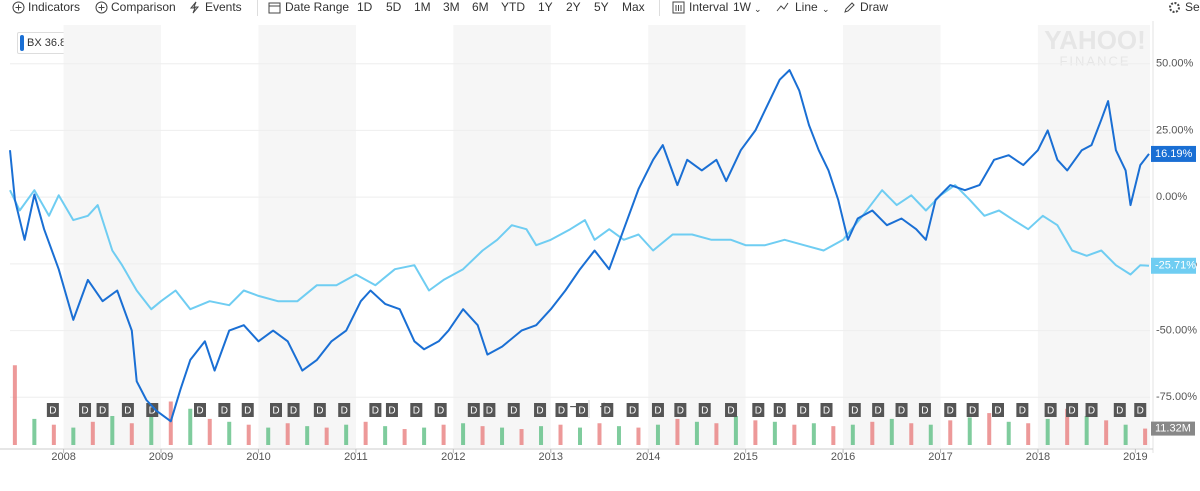 The image size is (1200, 491). Describe the element at coordinates (1171, 197) in the screenshot. I see `y-tick-label: 0.00%` at that location.